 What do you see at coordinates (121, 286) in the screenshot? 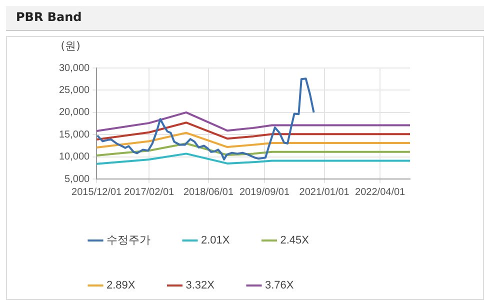
I see `legend-label: 2.89X` at bounding box center [121, 286].